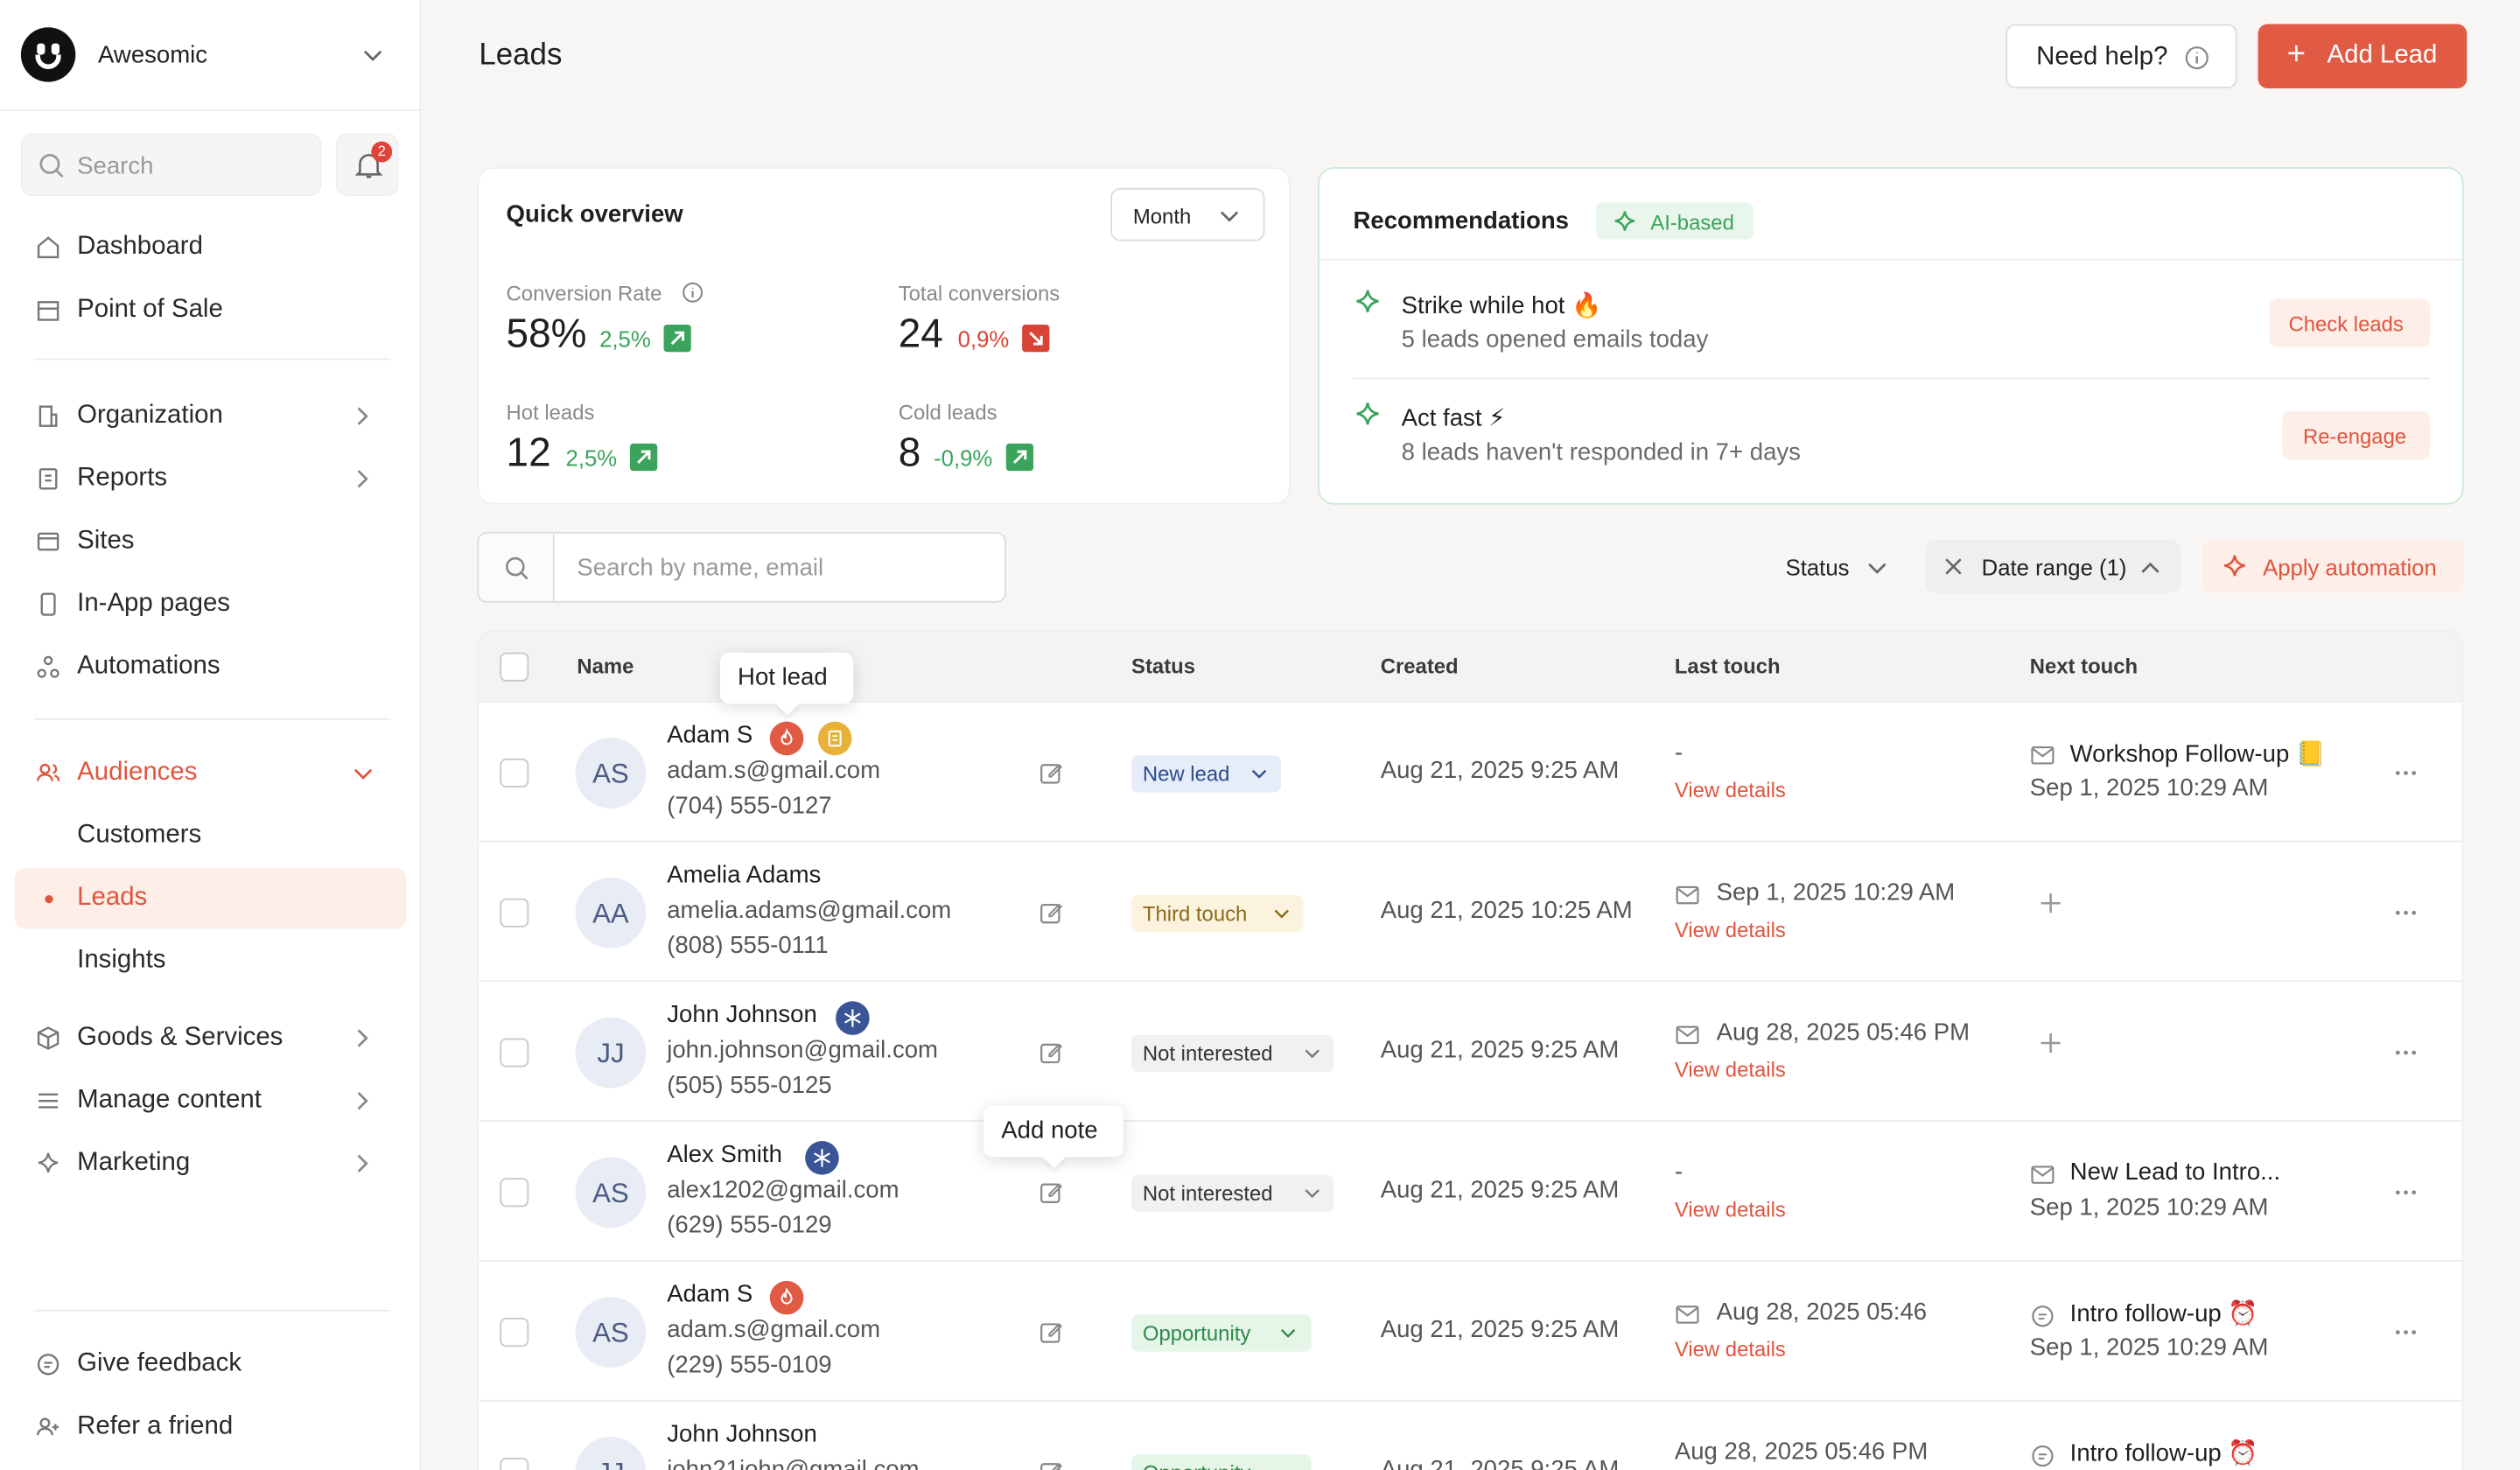 This screenshot has width=2520, height=1470. What do you see at coordinates (1187, 214) in the screenshot?
I see `period-select: Month` at bounding box center [1187, 214].